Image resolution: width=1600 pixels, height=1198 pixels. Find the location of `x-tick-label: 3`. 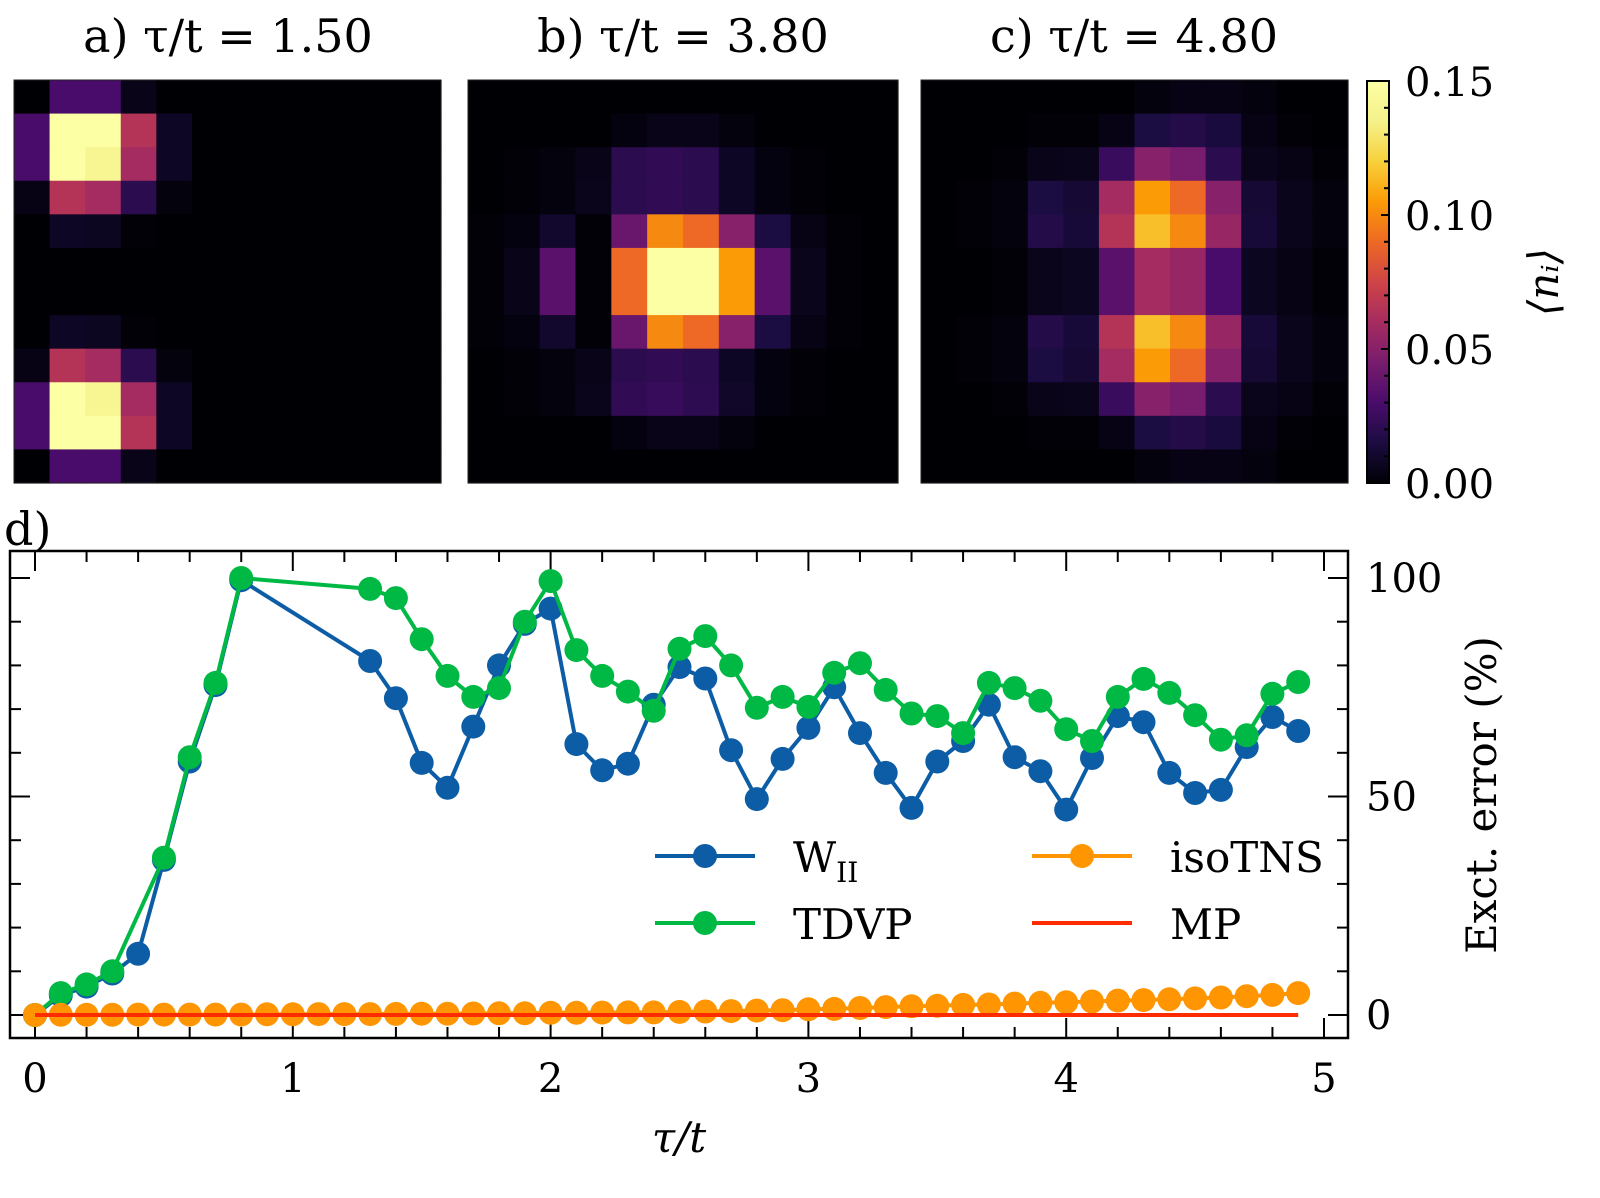

x-tick-label: 3 is located at coordinates (808, 1079).